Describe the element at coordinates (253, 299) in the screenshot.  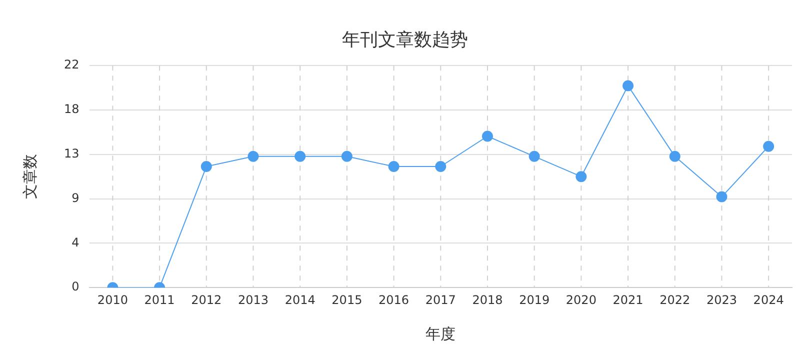
I see `x-tick-label: 2013` at that location.